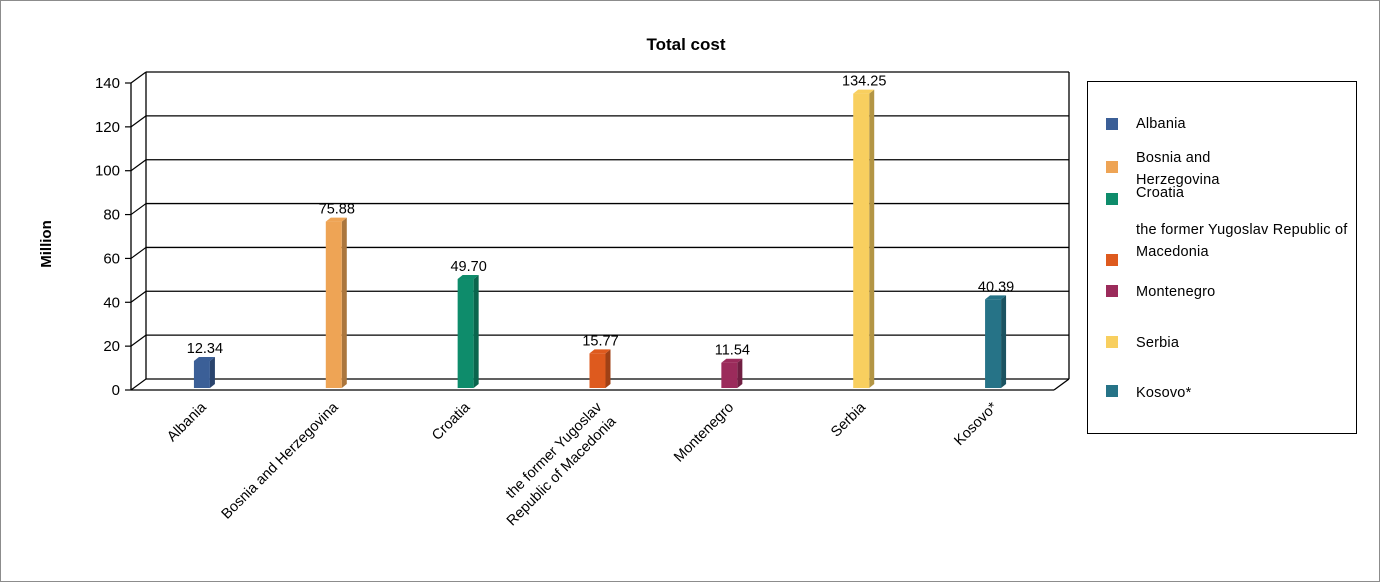 The width and height of the screenshot is (1383, 585). What do you see at coordinates (187, 422) in the screenshot?
I see `x-tick-label: Albania` at bounding box center [187, 422].